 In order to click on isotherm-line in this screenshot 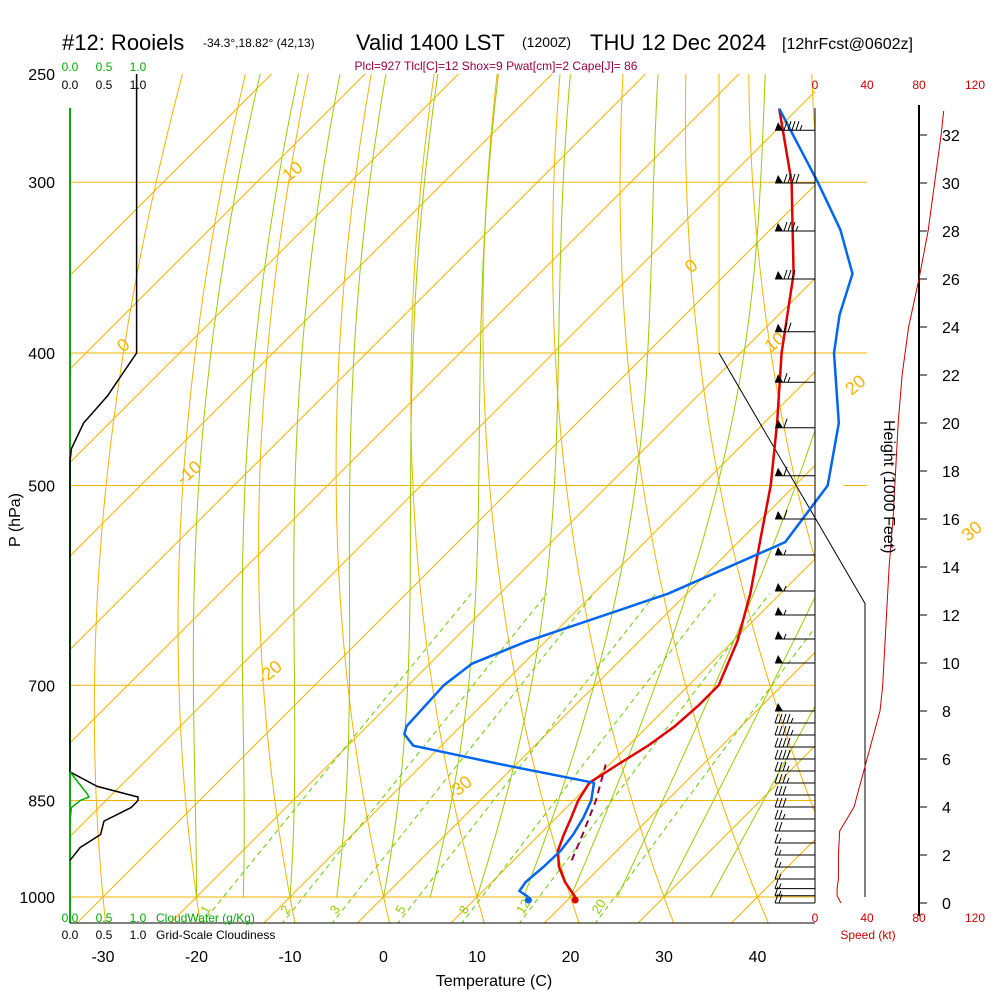, I will do `click(726, 834)`.